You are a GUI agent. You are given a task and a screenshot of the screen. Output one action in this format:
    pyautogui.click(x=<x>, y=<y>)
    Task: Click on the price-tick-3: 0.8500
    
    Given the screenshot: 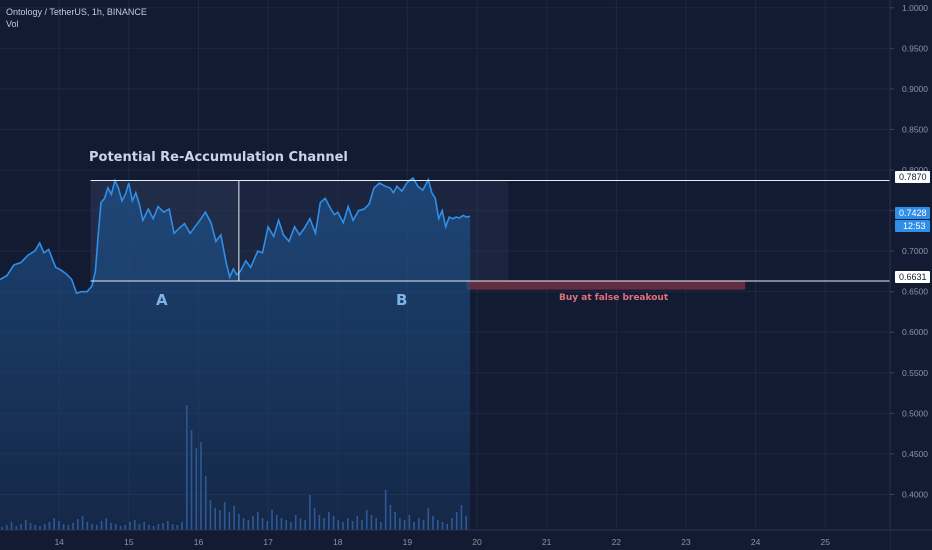 What is the action you would take?
    pyautogui.click(x=915, y=129)
    